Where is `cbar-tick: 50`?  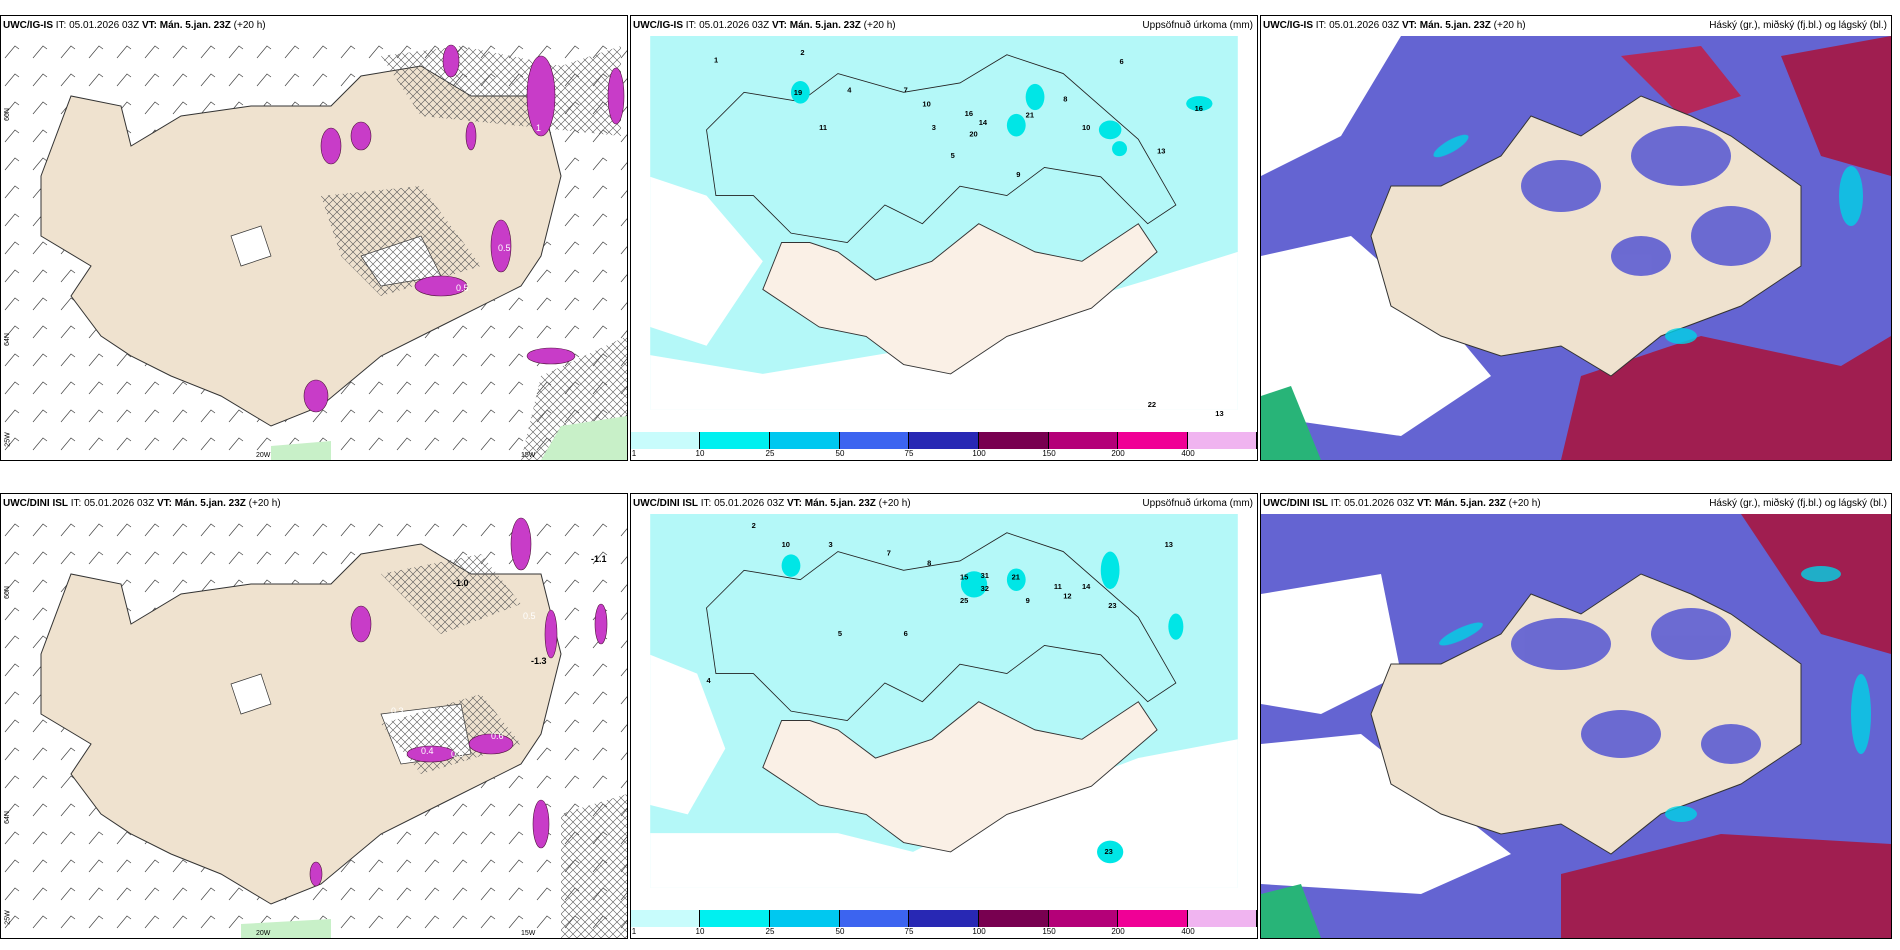 cbar-tick: 50 is located at coordinates (840, 931).